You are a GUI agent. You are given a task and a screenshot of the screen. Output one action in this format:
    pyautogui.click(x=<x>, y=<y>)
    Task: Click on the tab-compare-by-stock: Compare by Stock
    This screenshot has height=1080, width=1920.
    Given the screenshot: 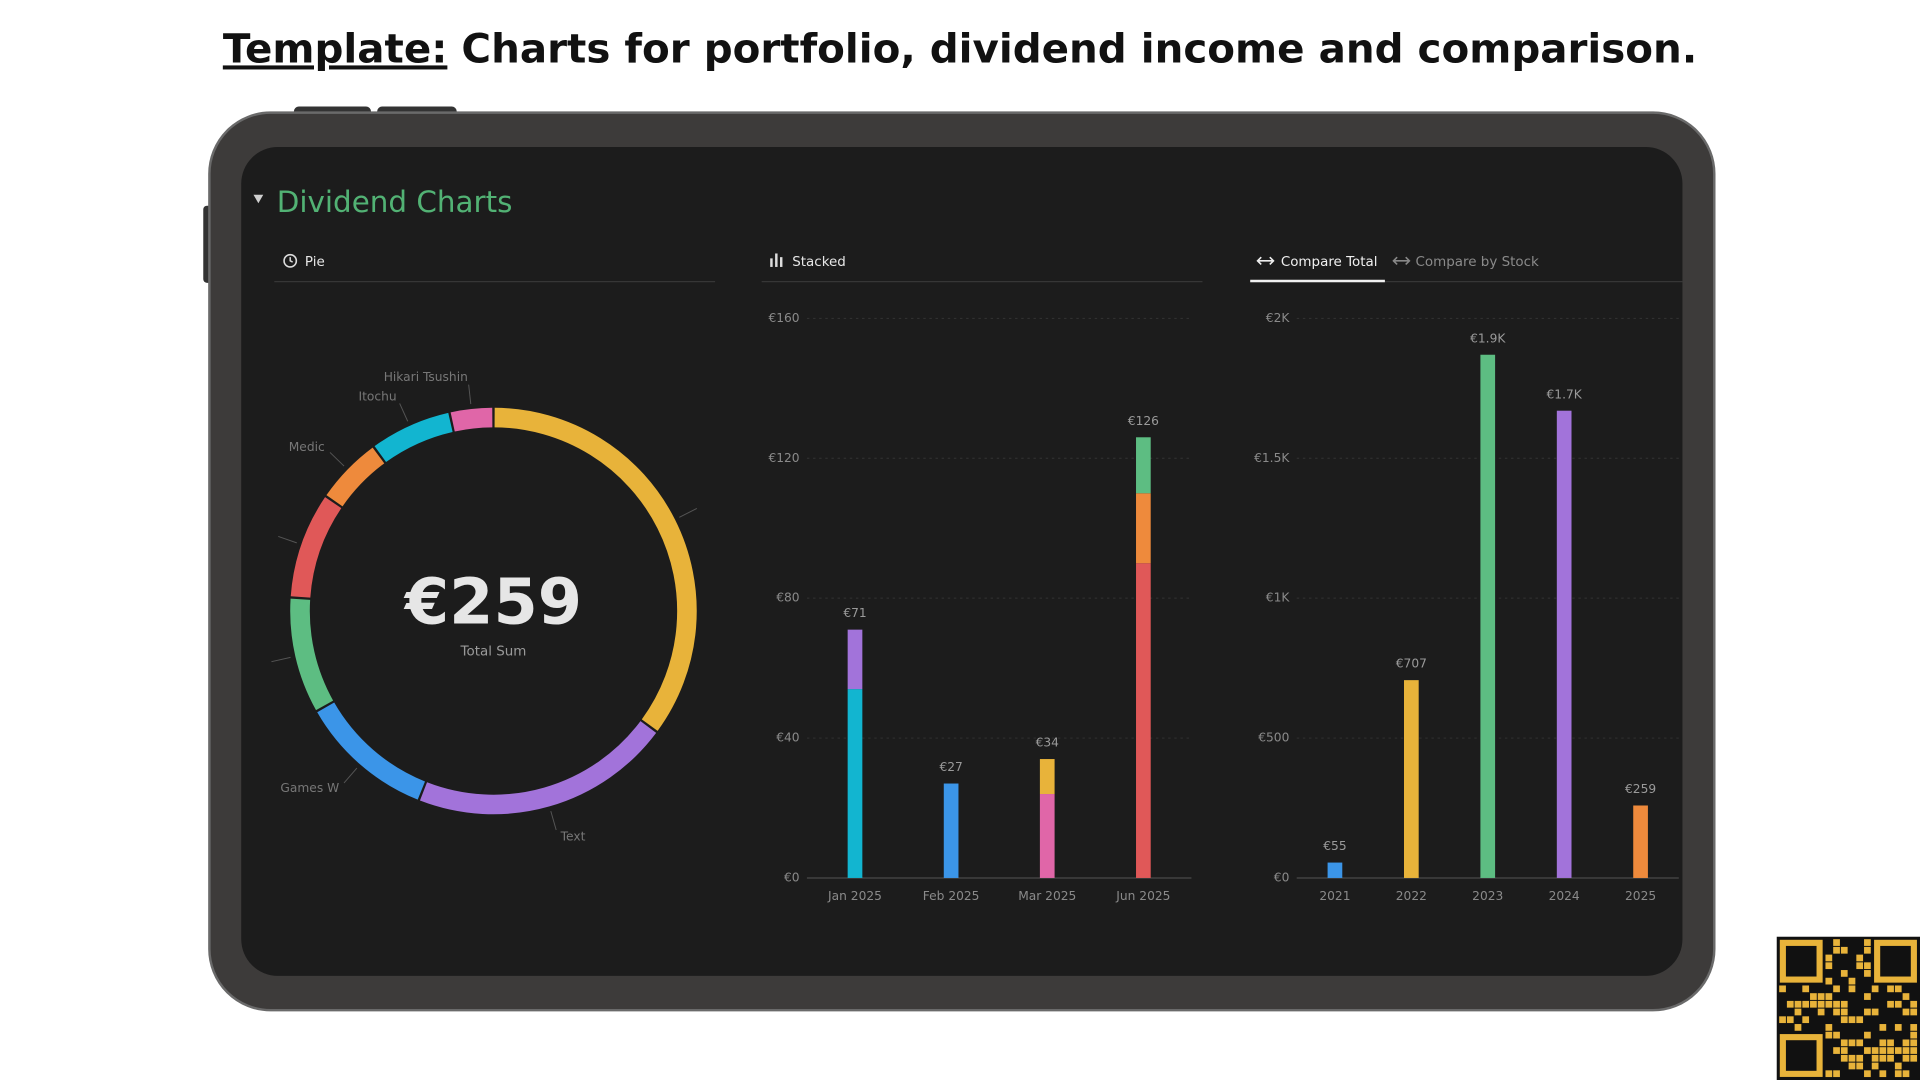 What is the action you would take?
    pyautogui.click(x=1466, y=262)
    